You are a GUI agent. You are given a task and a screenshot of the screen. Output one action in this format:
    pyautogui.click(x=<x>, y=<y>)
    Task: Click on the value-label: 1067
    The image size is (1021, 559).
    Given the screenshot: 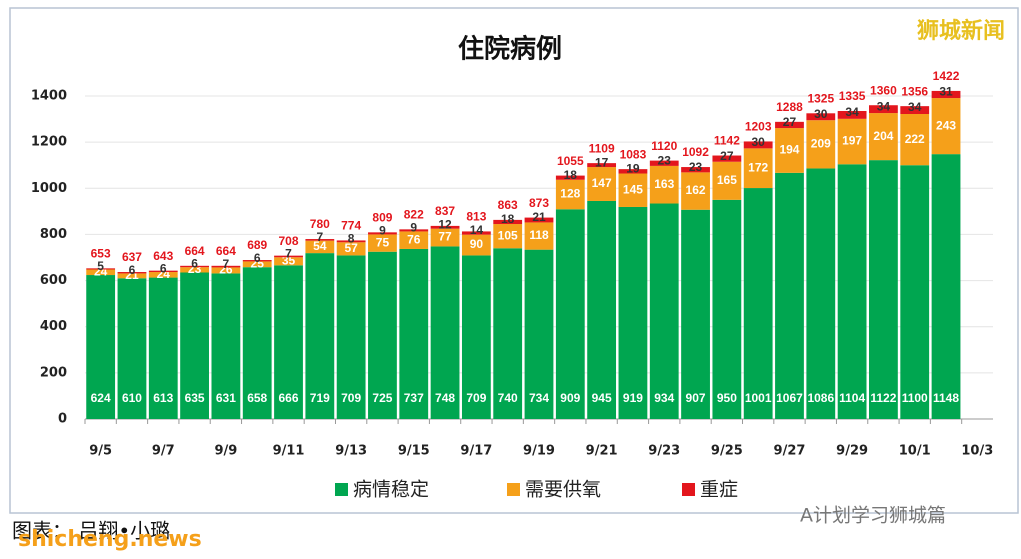 What is the action you would take?
    pyautogui.click(x=789, y=398)
    